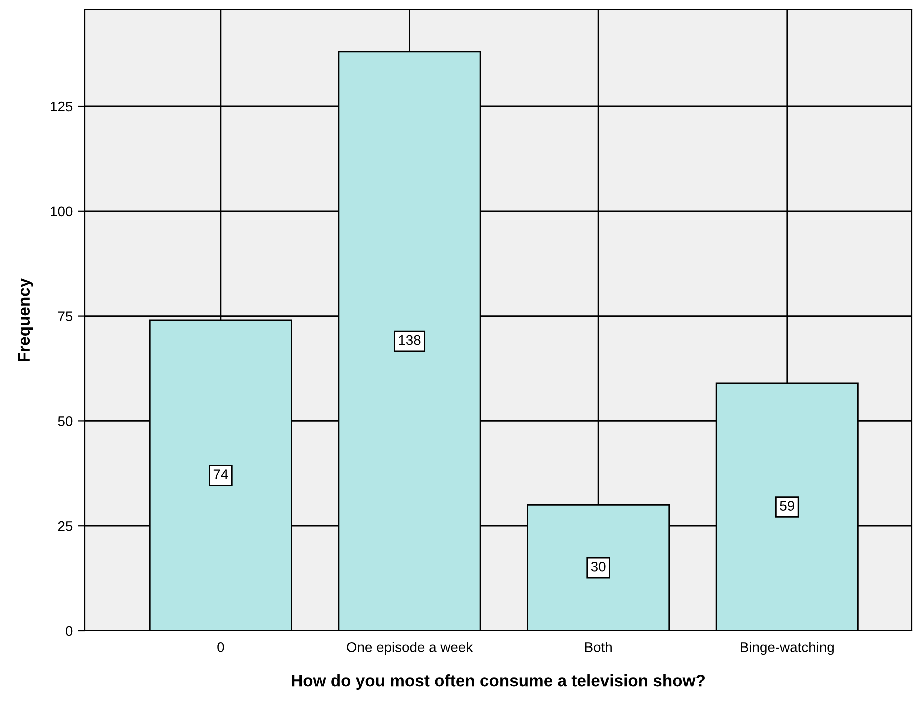  I want to click on data-label: 30, so click(598, 567).